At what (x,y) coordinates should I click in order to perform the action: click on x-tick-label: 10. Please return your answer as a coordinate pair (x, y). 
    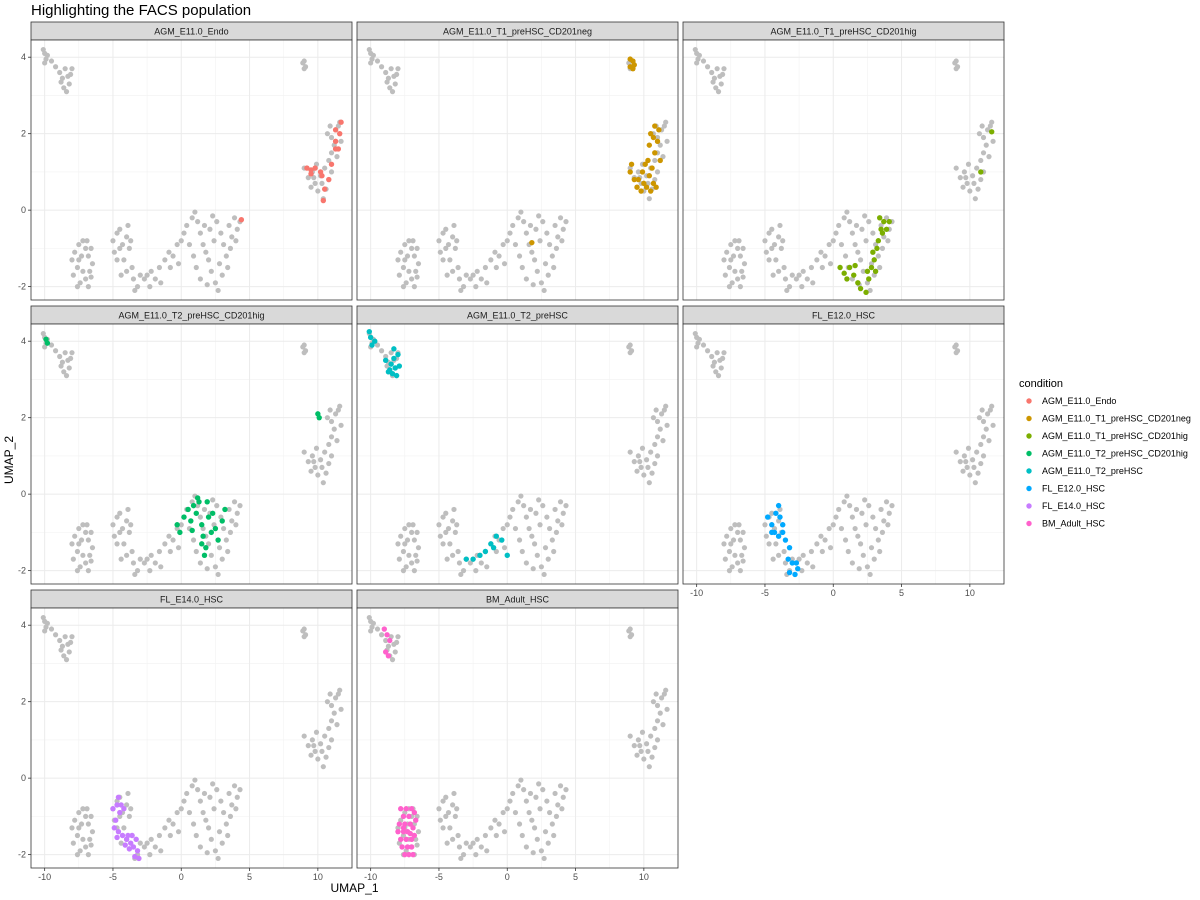
    Looking at the image, I should click on (318, 877).